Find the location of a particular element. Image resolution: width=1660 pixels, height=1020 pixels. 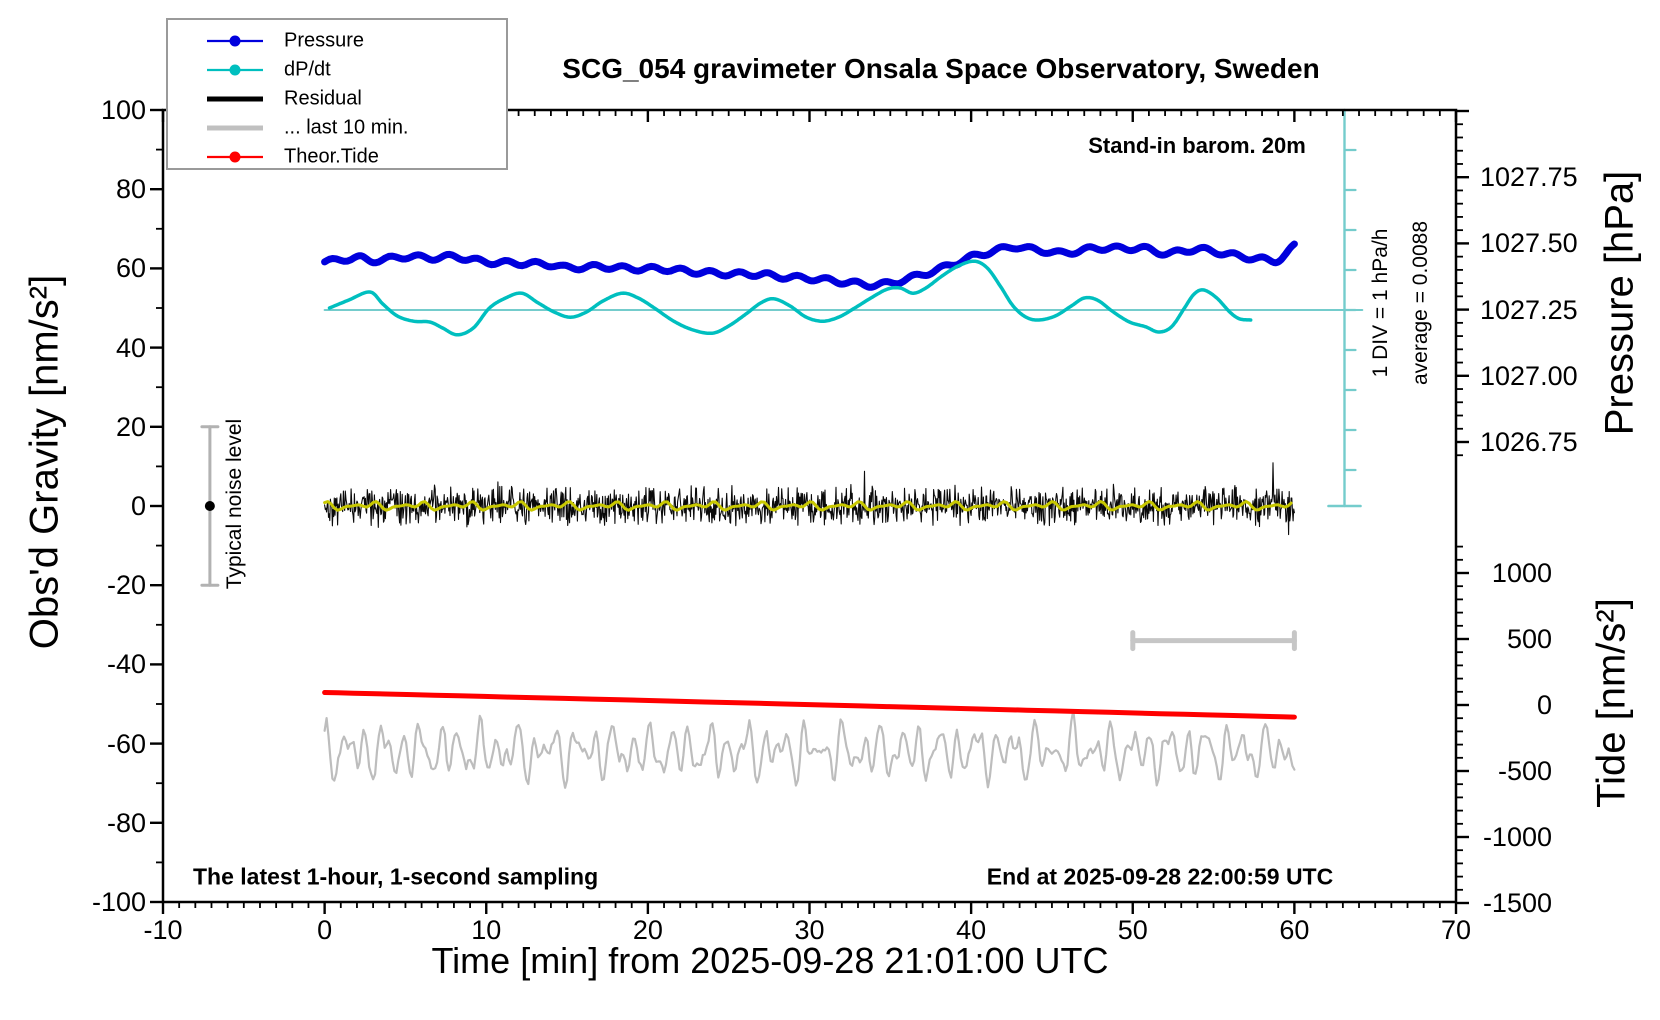

x-tick-label: 20 is located at coordinates (647, 930).